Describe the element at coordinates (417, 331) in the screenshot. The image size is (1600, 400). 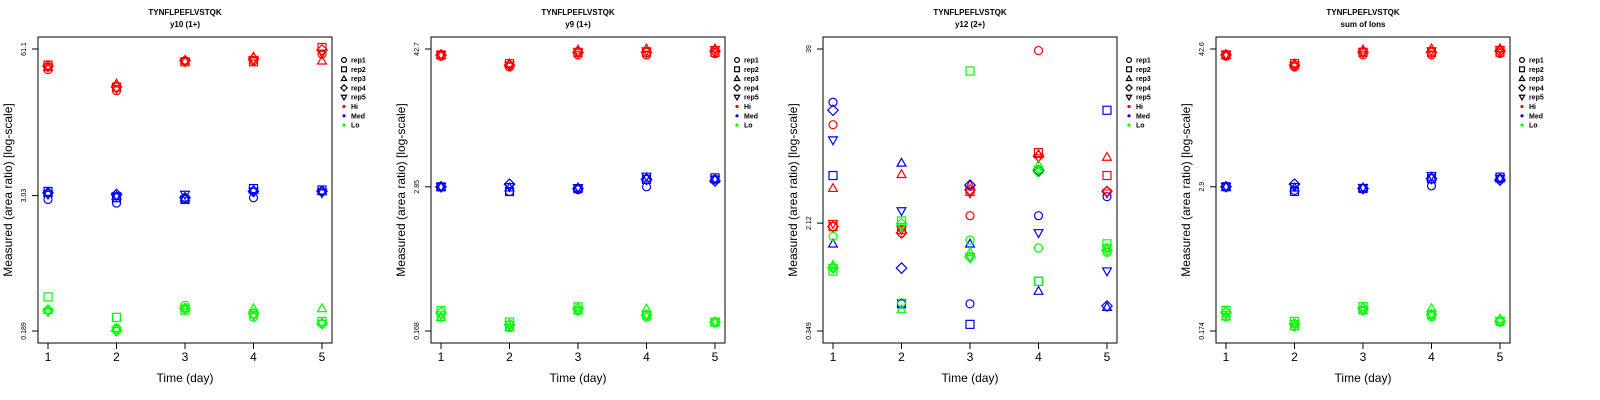
I see `y-tick-label: 0.168` at that location.